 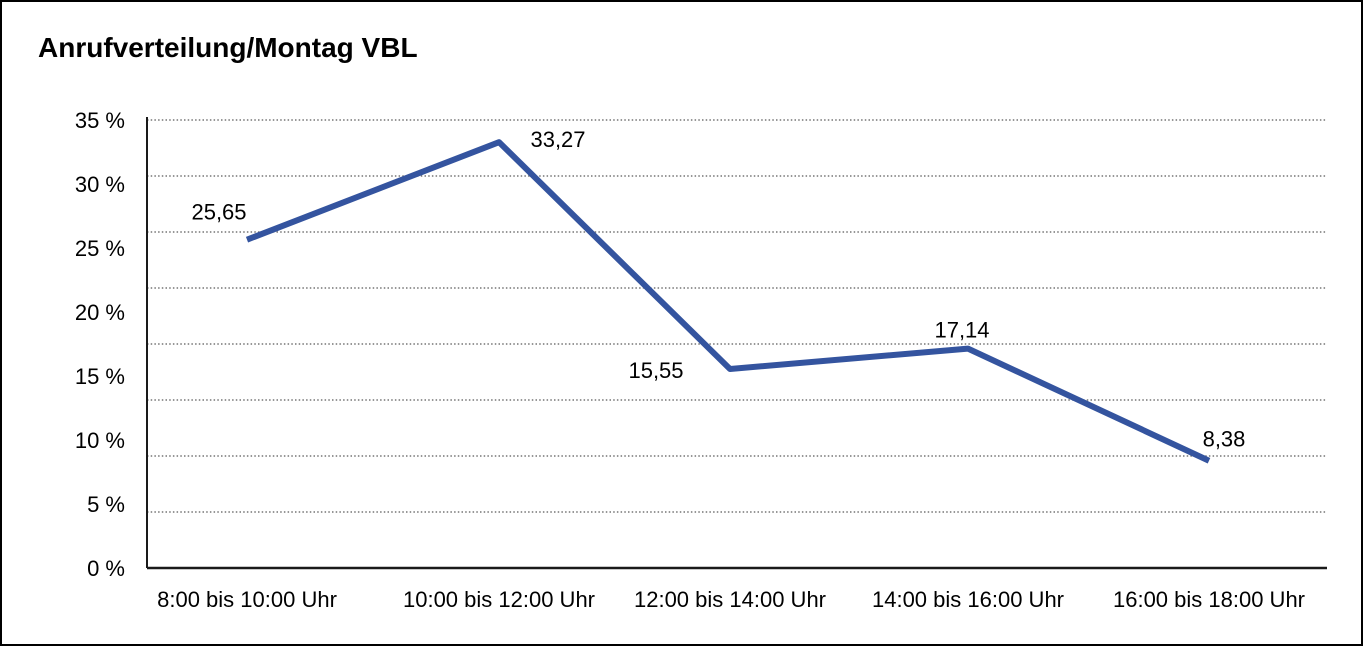 What do you see at coordinates (100, 376) in the screenshot?
I see `y-axis-tick-label: 15 %` at bounding box center [100, 376].